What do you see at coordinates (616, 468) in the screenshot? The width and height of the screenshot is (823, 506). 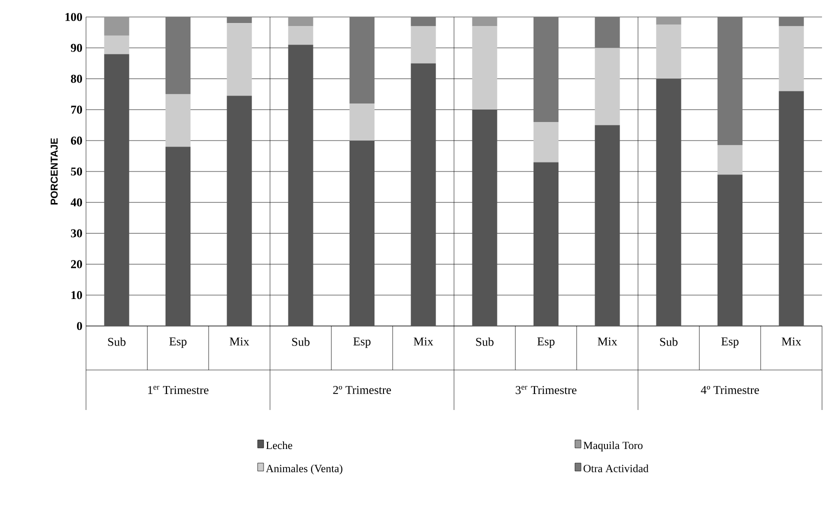 I see `legend-label: Otra Actividad` at bounding box center [616, 468].